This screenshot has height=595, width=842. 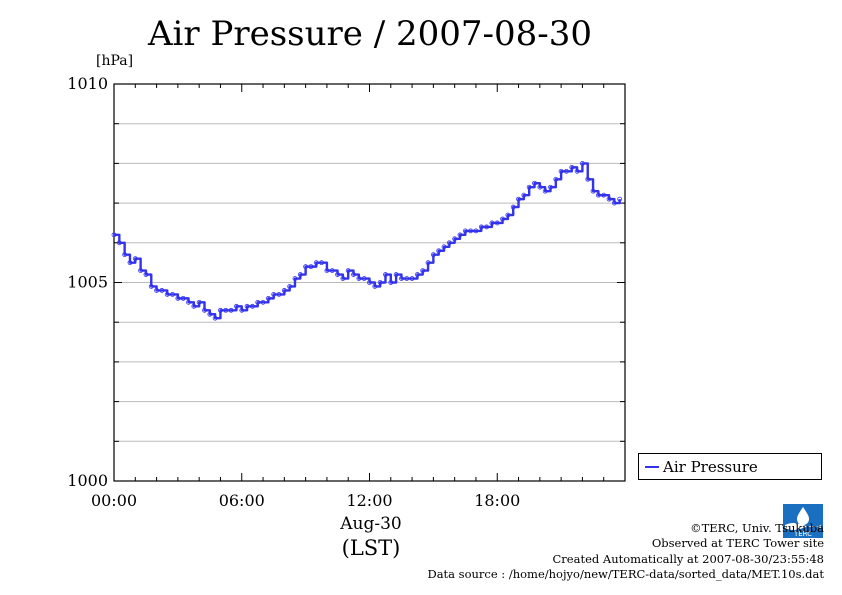 What do you see at coordinates (87, 83) in the screenshot?
I see `y-tick-label: 1010` at bounding box center [87, 83].